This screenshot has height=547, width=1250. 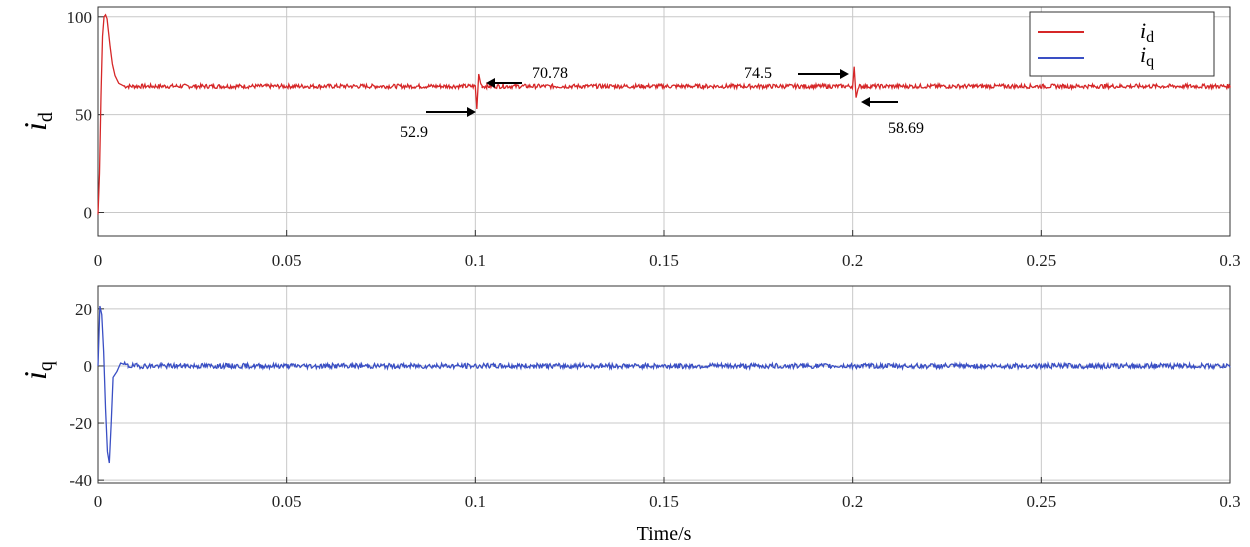 What do you see at coordinates (37, 370) in the screenshot?
I see `iq-y-axis-label: iq` at bounding box center [37, 370].